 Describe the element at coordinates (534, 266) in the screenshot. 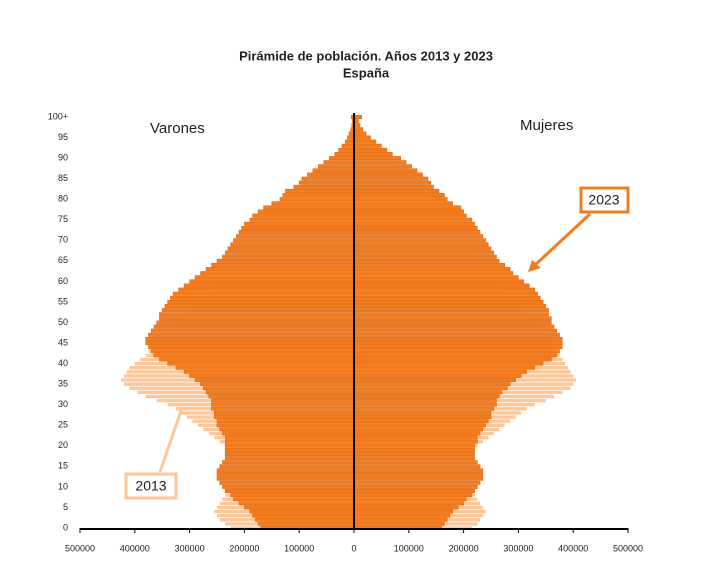

I see `arrow-head` at that location.